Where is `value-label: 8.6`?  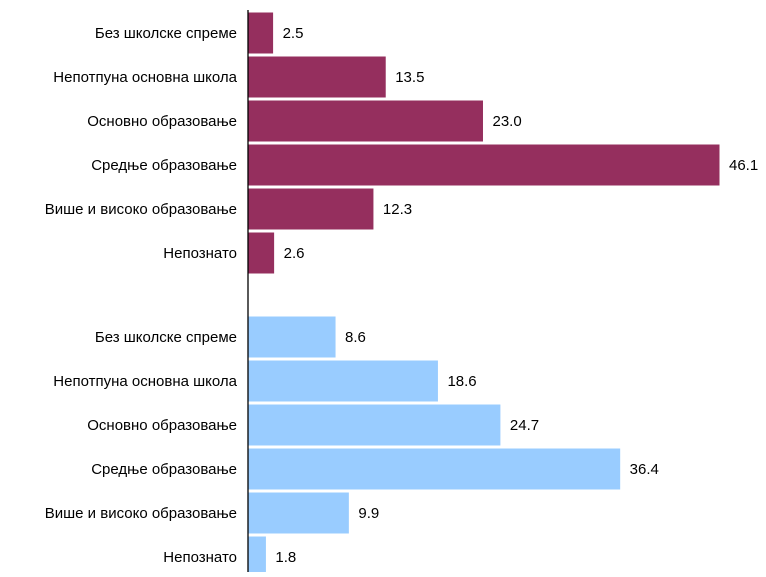 value-label: 8.6 is located at coordinates (355, 337).